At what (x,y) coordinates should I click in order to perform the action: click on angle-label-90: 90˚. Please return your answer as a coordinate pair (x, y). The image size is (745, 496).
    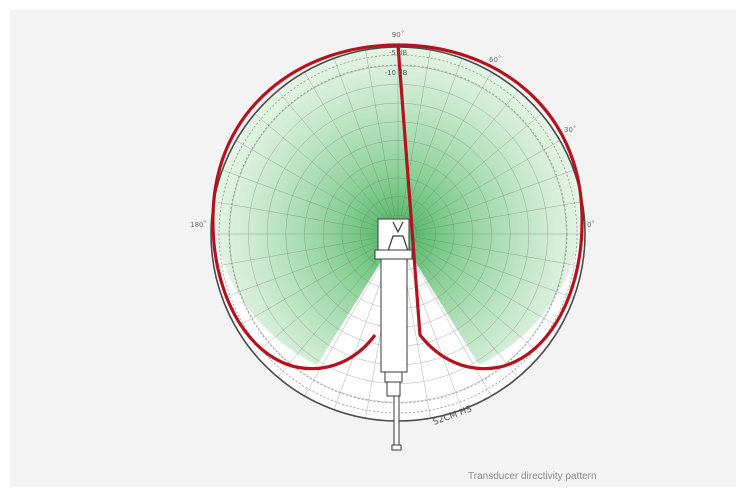
    Looking at the image, I should click on (398, 35).